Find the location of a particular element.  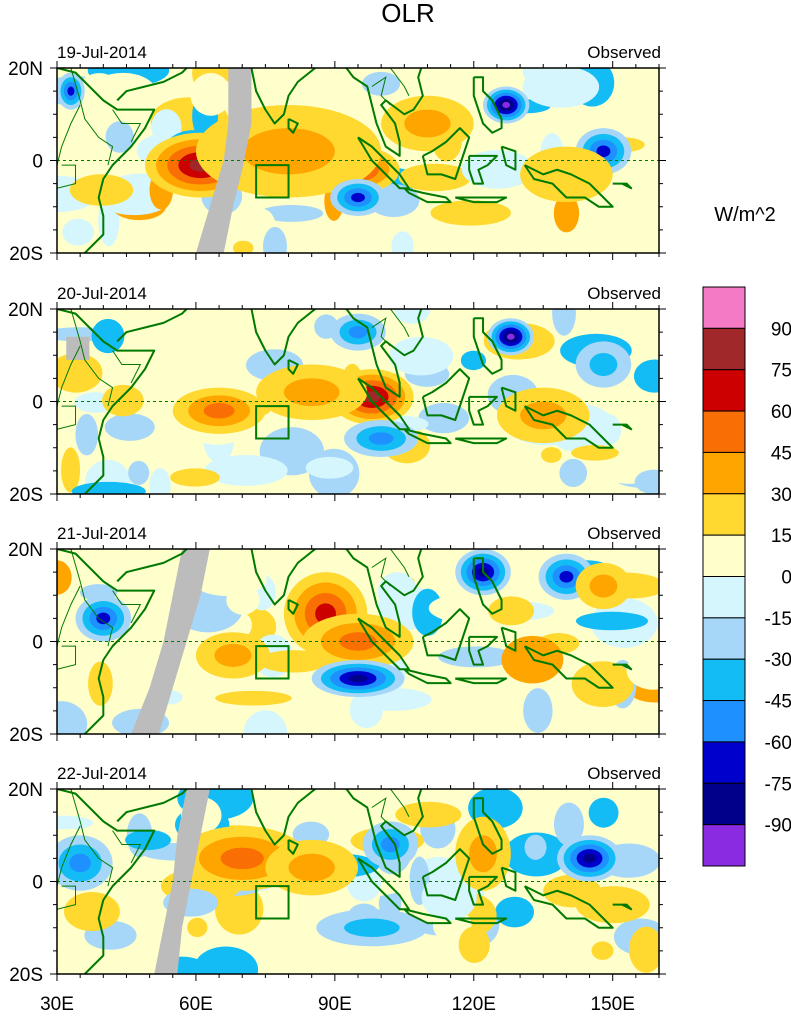

colorbar-label: -15 is located at coordinates (778, 619).